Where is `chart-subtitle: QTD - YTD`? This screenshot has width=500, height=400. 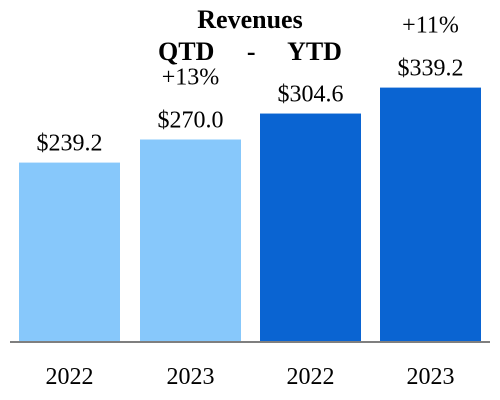
chart-subtitle: QTD - YTD is located at coordinates (250, 51).